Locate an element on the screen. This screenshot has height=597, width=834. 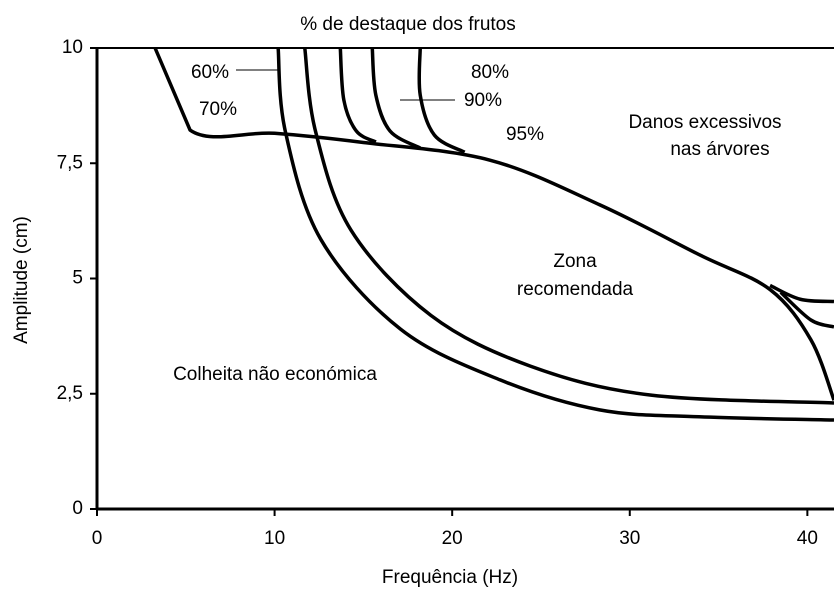
y-tick-label: 5 is located at coordinates (77, 278).